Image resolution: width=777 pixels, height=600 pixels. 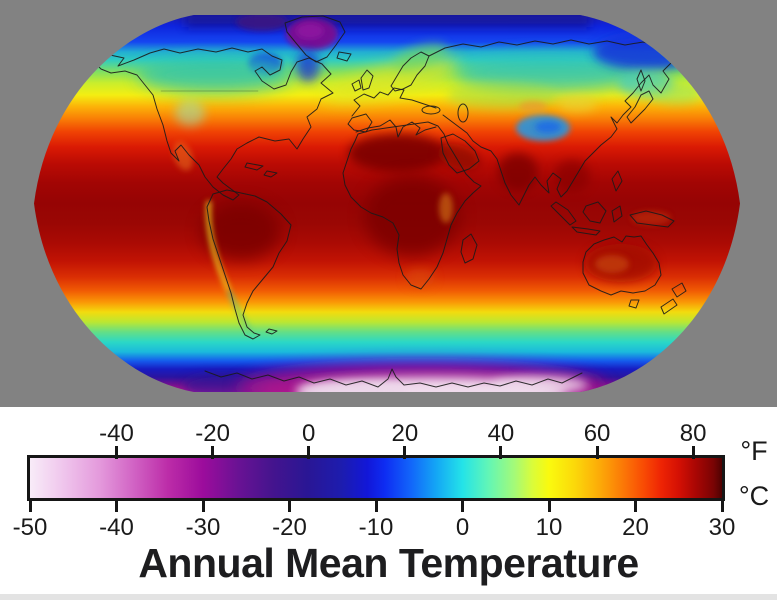 What do you see at coordinates (634, 304) in the screenshot?
I see `tasmania` at bounding box center [634, 304].